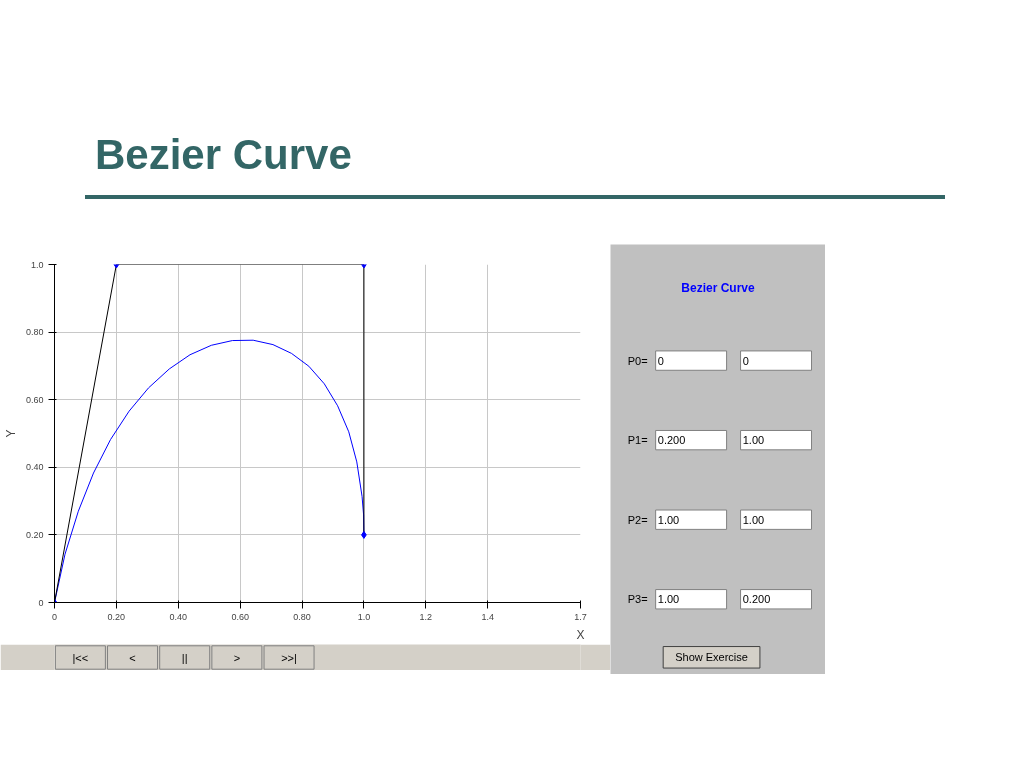 Image resolution: width=1024 pixels, height=768 pixels. Describe the element at coordinates (718, 287) in the screenshot. I see `text: Bezier Curve` at that location.